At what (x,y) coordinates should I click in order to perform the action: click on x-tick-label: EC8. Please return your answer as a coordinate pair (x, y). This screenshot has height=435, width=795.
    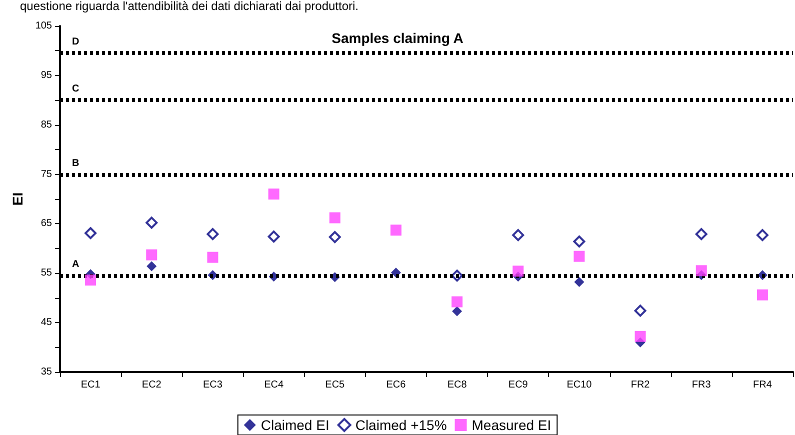
    Looking at the image, I should click on (457, 385).